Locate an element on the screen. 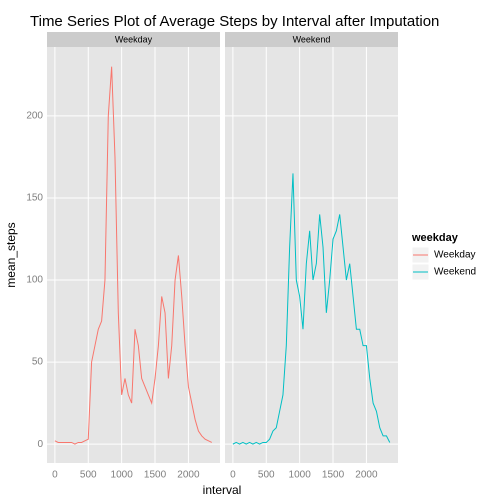 Image resolution: width=504 pixels, height=504 pixels. strip-label: Weekend is located at coordinates (312, 39).